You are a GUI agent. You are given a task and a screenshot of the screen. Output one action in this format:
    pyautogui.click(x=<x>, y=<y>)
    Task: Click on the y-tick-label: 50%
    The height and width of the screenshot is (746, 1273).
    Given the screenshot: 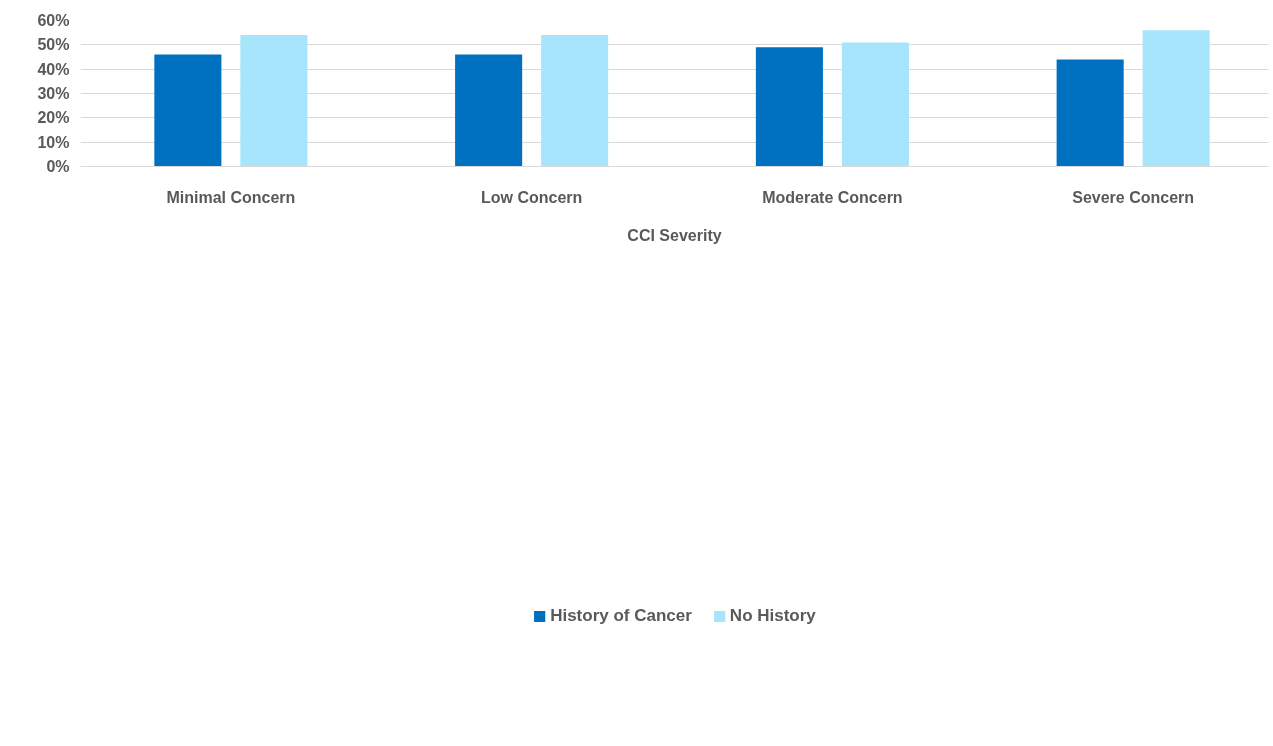 What is the action you would take?
    pyautogui.click(x=53, y=45)
    